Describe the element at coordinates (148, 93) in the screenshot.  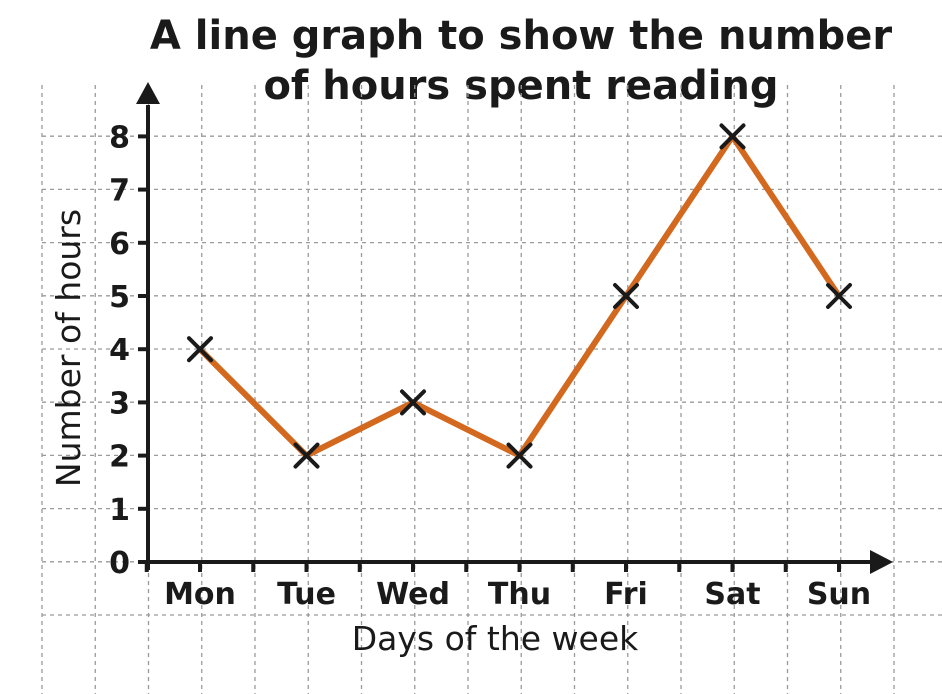
I see `y-axis-arrow` at that location.